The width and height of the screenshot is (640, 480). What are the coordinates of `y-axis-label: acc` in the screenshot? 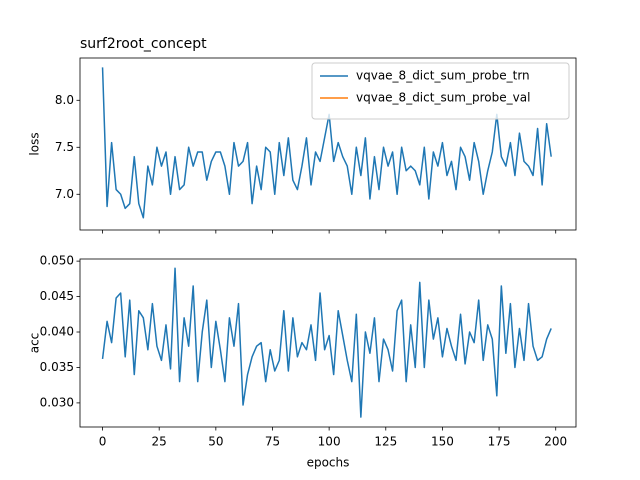 It's located at (35, 343).